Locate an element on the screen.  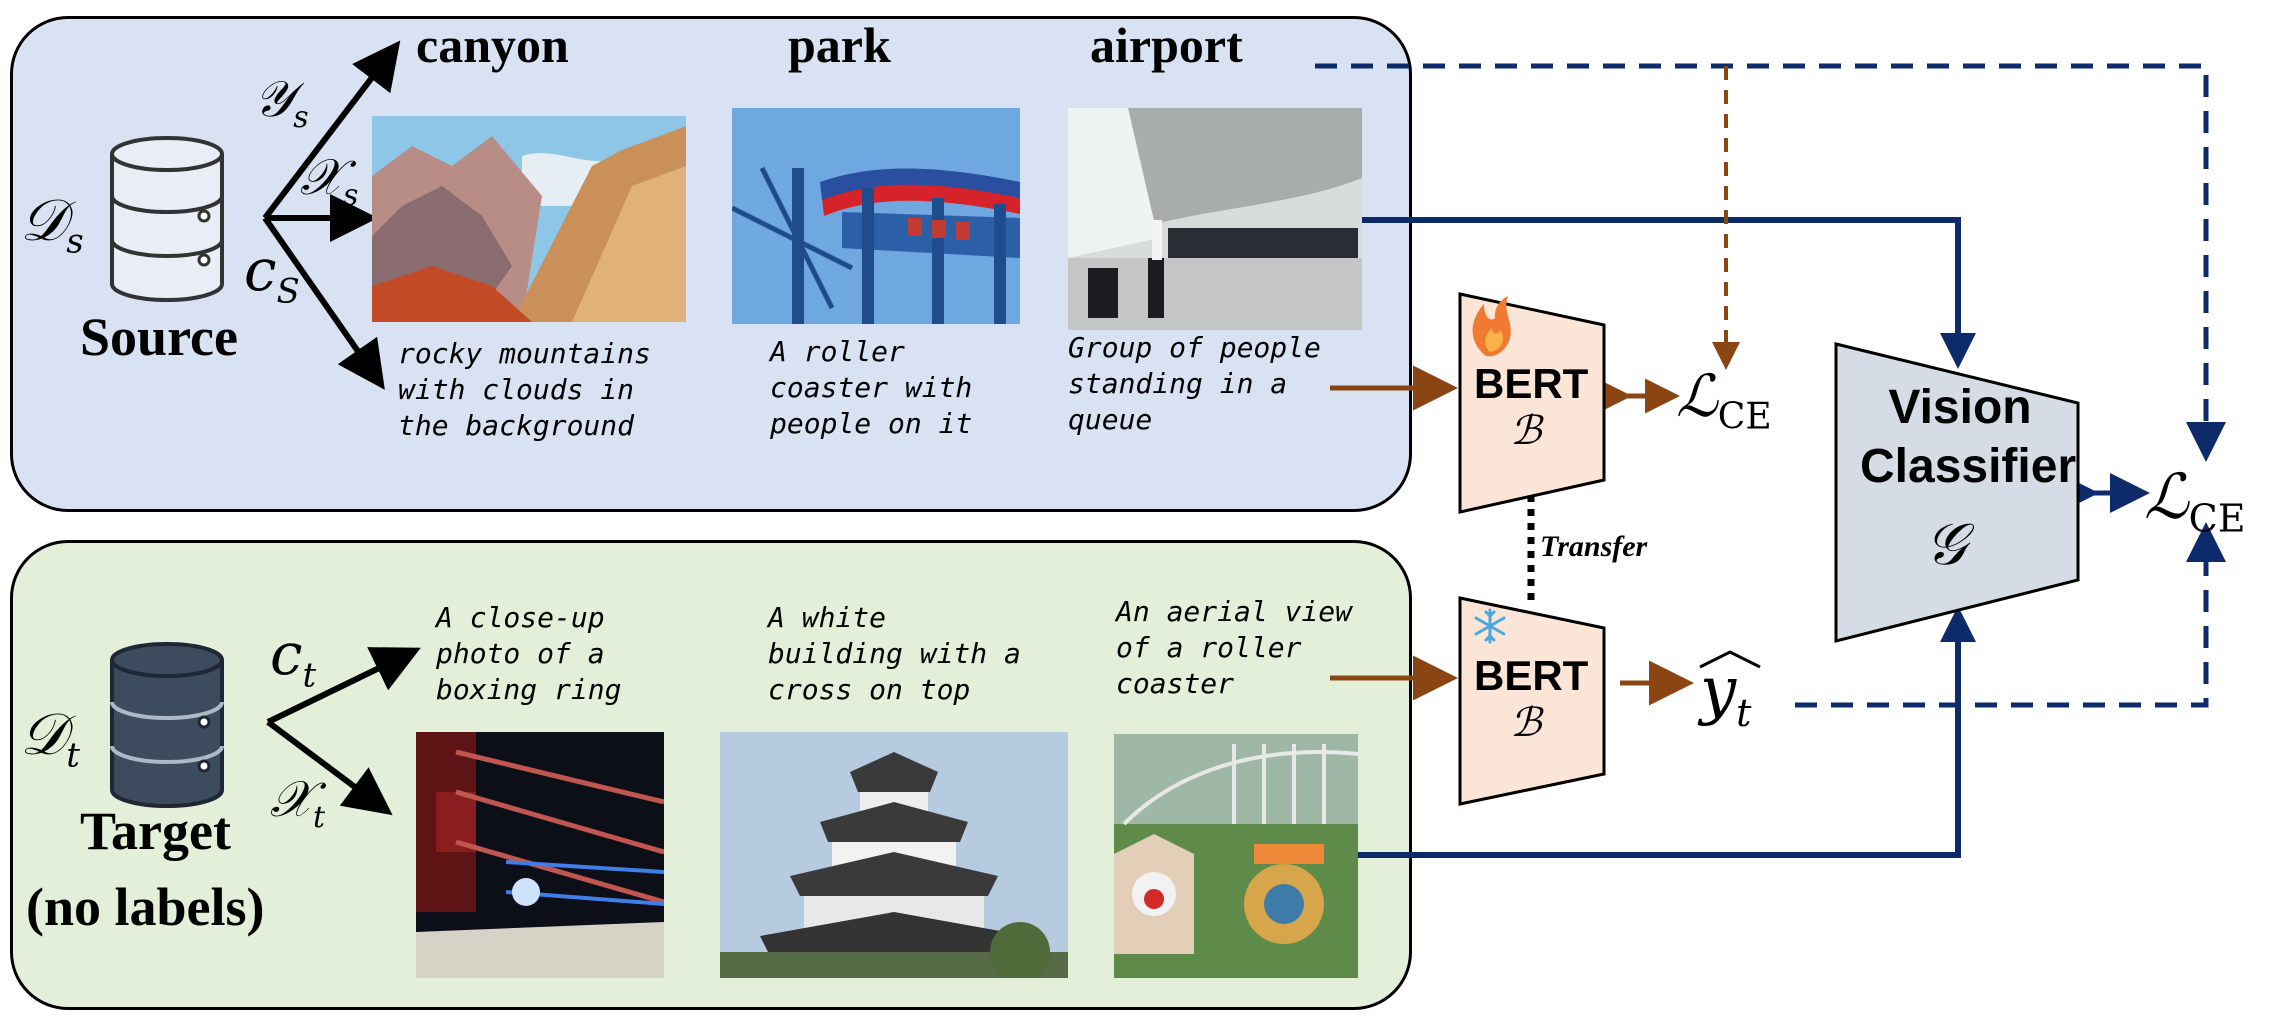
photo-boxing-ring is located at coordinates (540, 855).